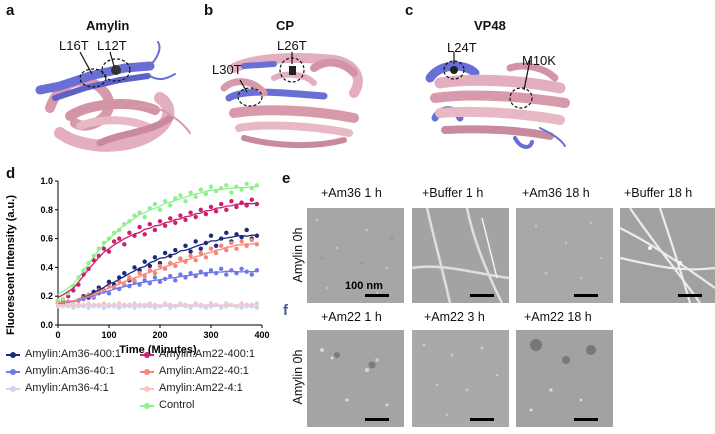  Describe the element at coordinates (10, 10) in the screenshot. I see `panel-letter-a: a` at that location.